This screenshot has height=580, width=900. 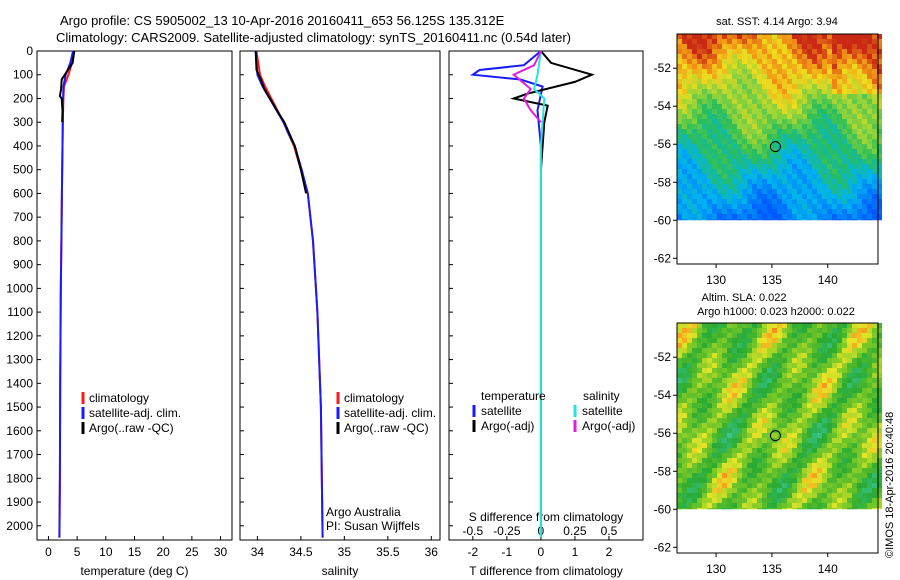 I want to click on lat-tick-label: -58, so click(x=663, y=471).